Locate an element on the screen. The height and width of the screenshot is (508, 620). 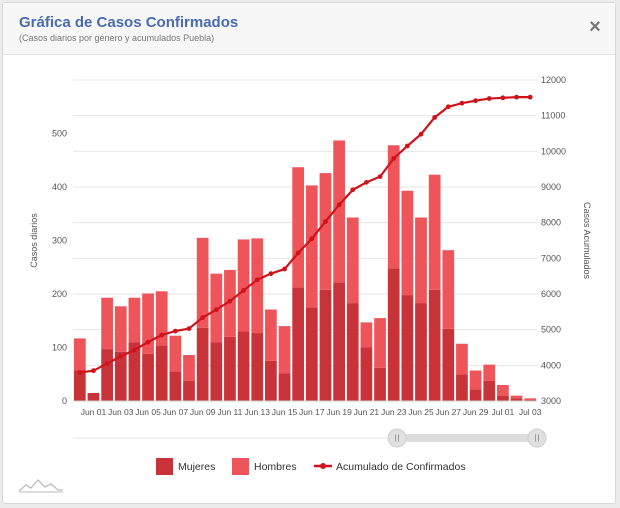
legend-swatch-mujeres is located at coordinates (164, 466).